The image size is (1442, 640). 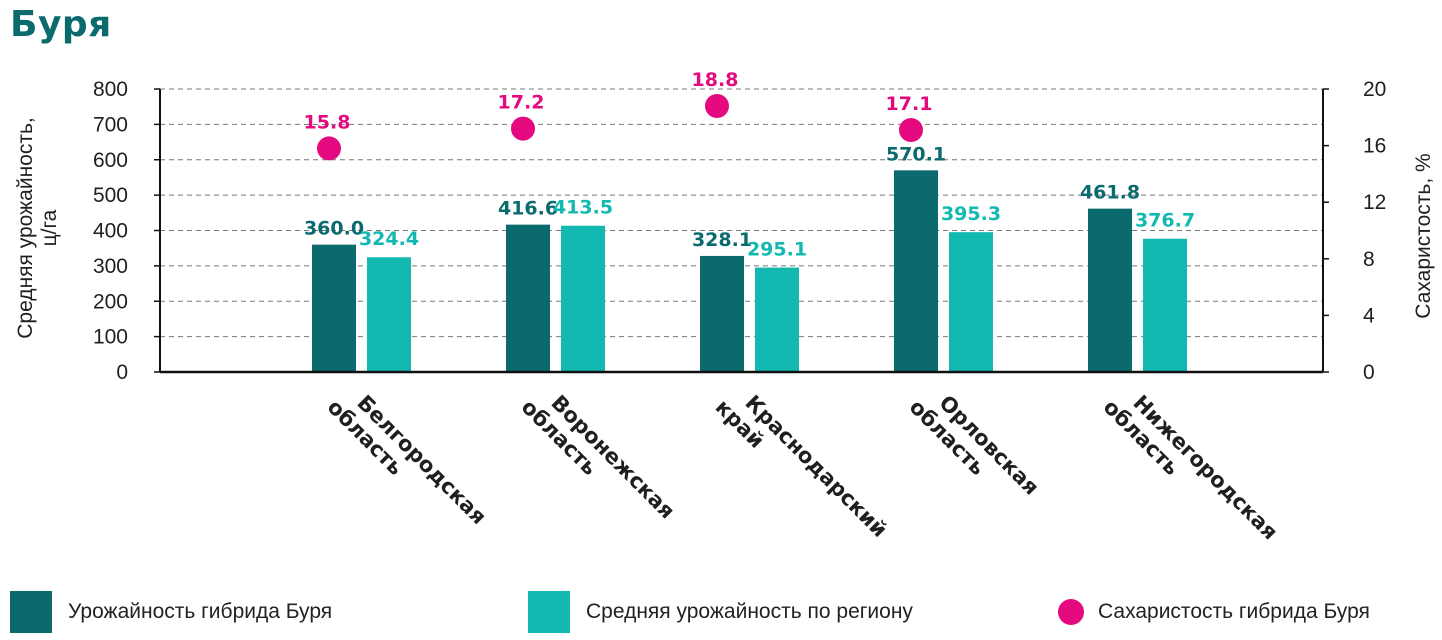 I want to click on y-tick-label: 700, so click(x=110, y=124).